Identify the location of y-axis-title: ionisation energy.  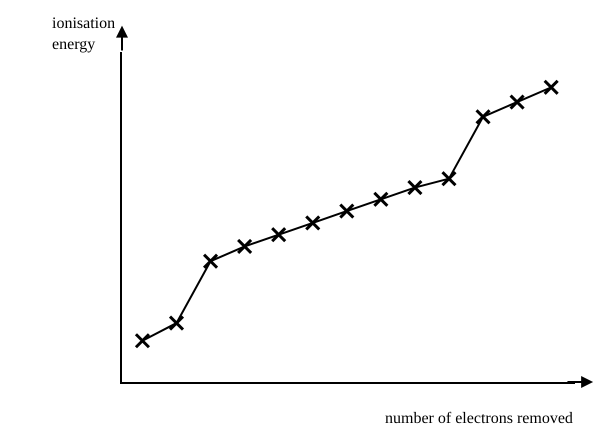
(84, 34).